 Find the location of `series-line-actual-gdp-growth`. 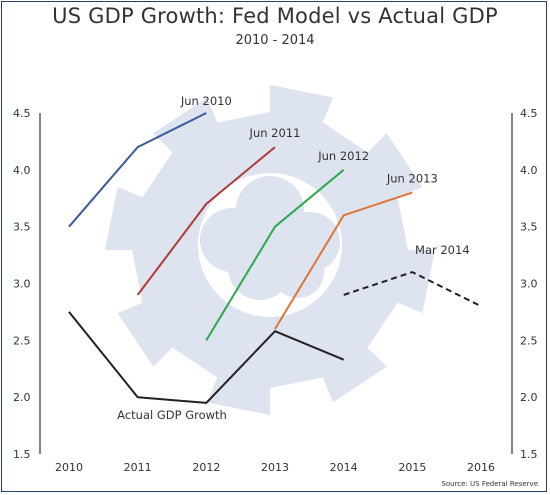

series-line-actual-gdp-growth is located at coordinates (206, 357).